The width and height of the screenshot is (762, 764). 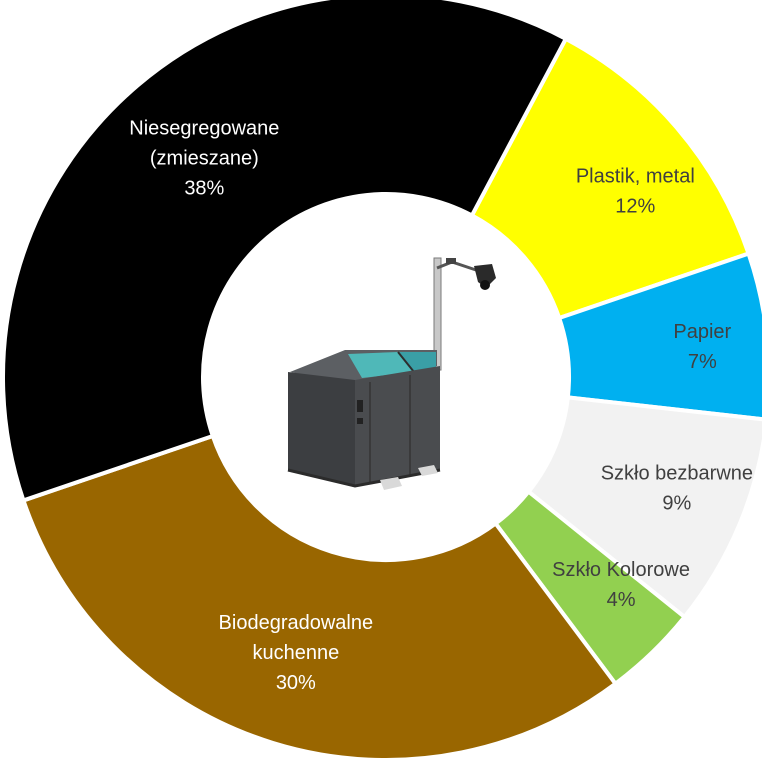 I want to click on slice-label-line: Szkło bezbarwne, so click(x=677, y=474).